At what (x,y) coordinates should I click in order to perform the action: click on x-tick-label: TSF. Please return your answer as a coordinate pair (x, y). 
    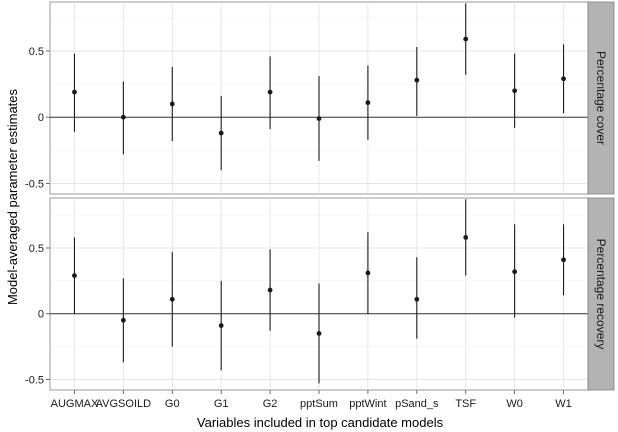
    Looking at the image, I should click on (465, 404).